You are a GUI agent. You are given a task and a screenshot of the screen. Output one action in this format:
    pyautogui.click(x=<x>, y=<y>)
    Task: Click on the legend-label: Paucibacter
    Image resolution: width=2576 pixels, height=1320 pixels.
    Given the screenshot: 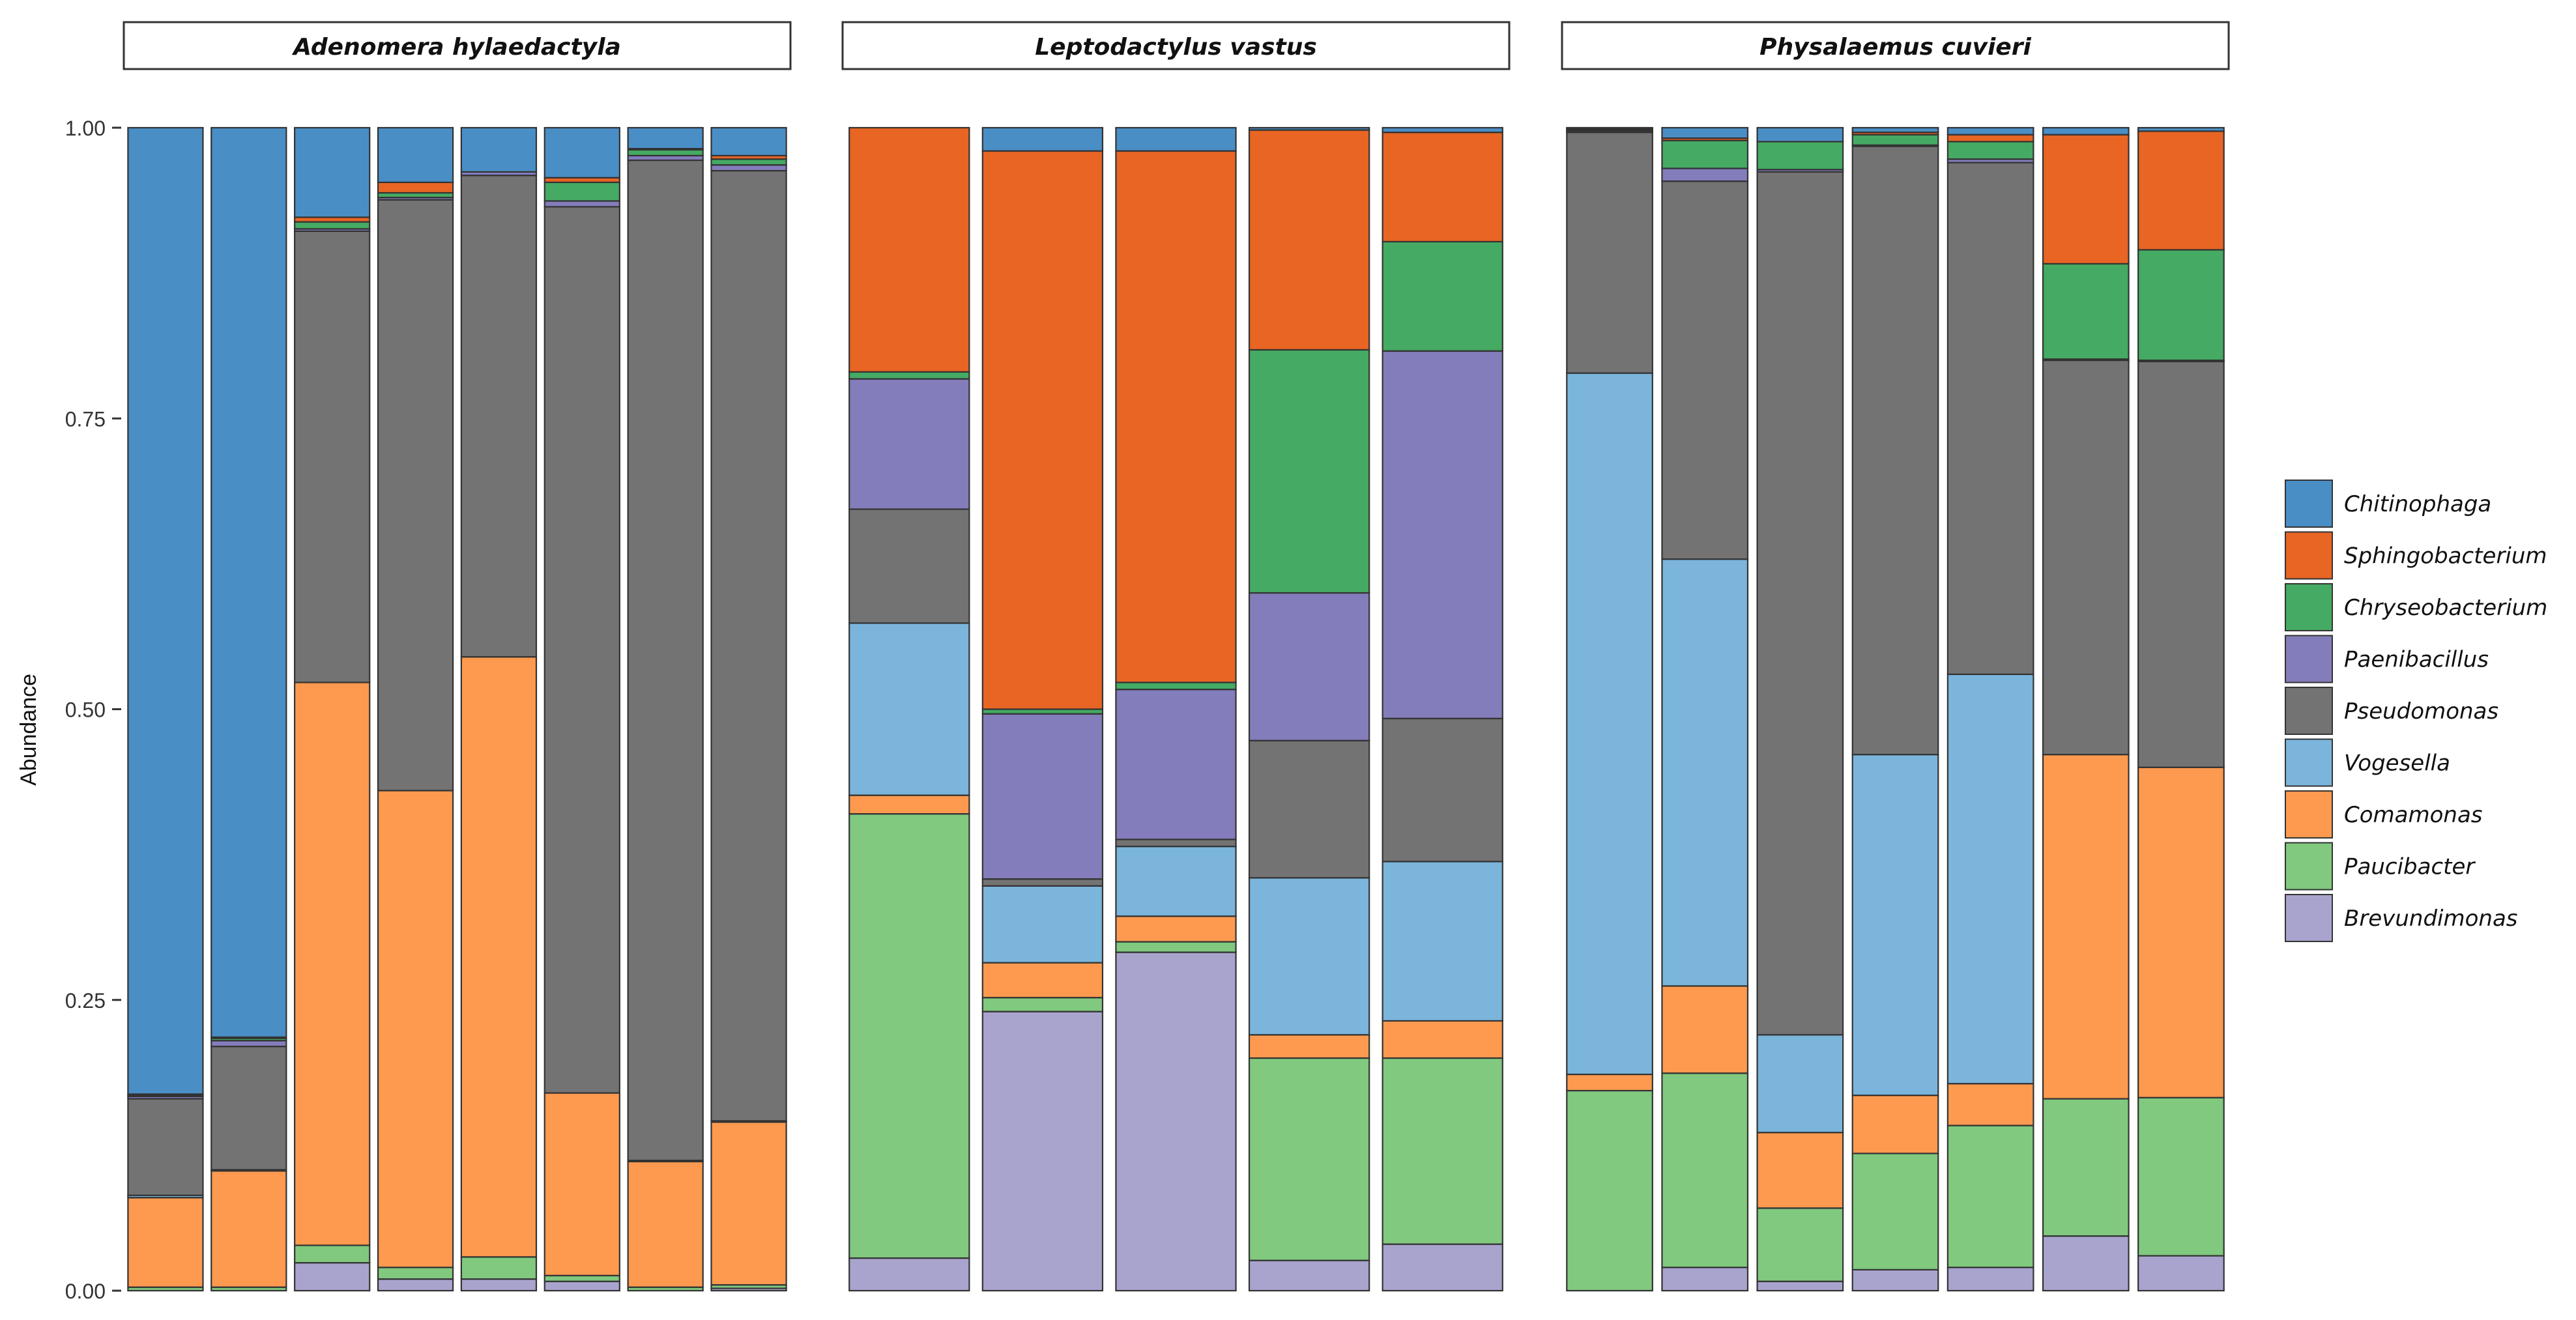 What is the action you would take?
    pyautogui.click(x=2410, y=867)
    